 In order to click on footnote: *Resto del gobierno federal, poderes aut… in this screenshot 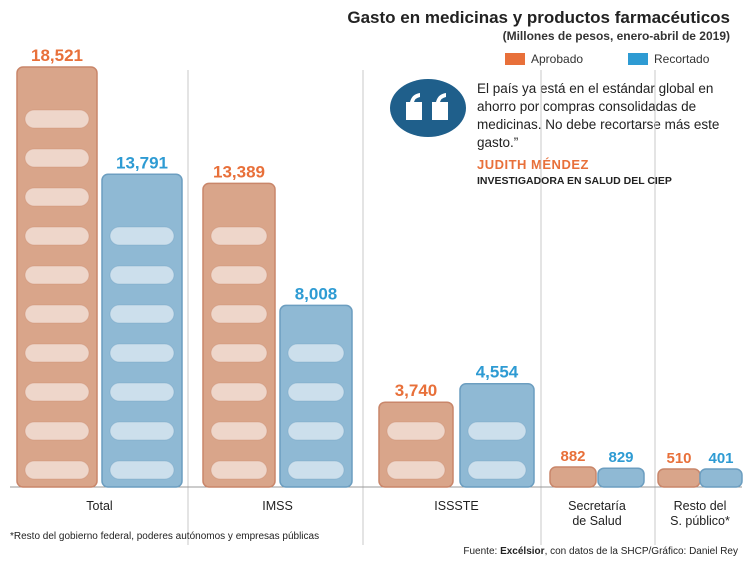, I will do `click(165, 536)`.